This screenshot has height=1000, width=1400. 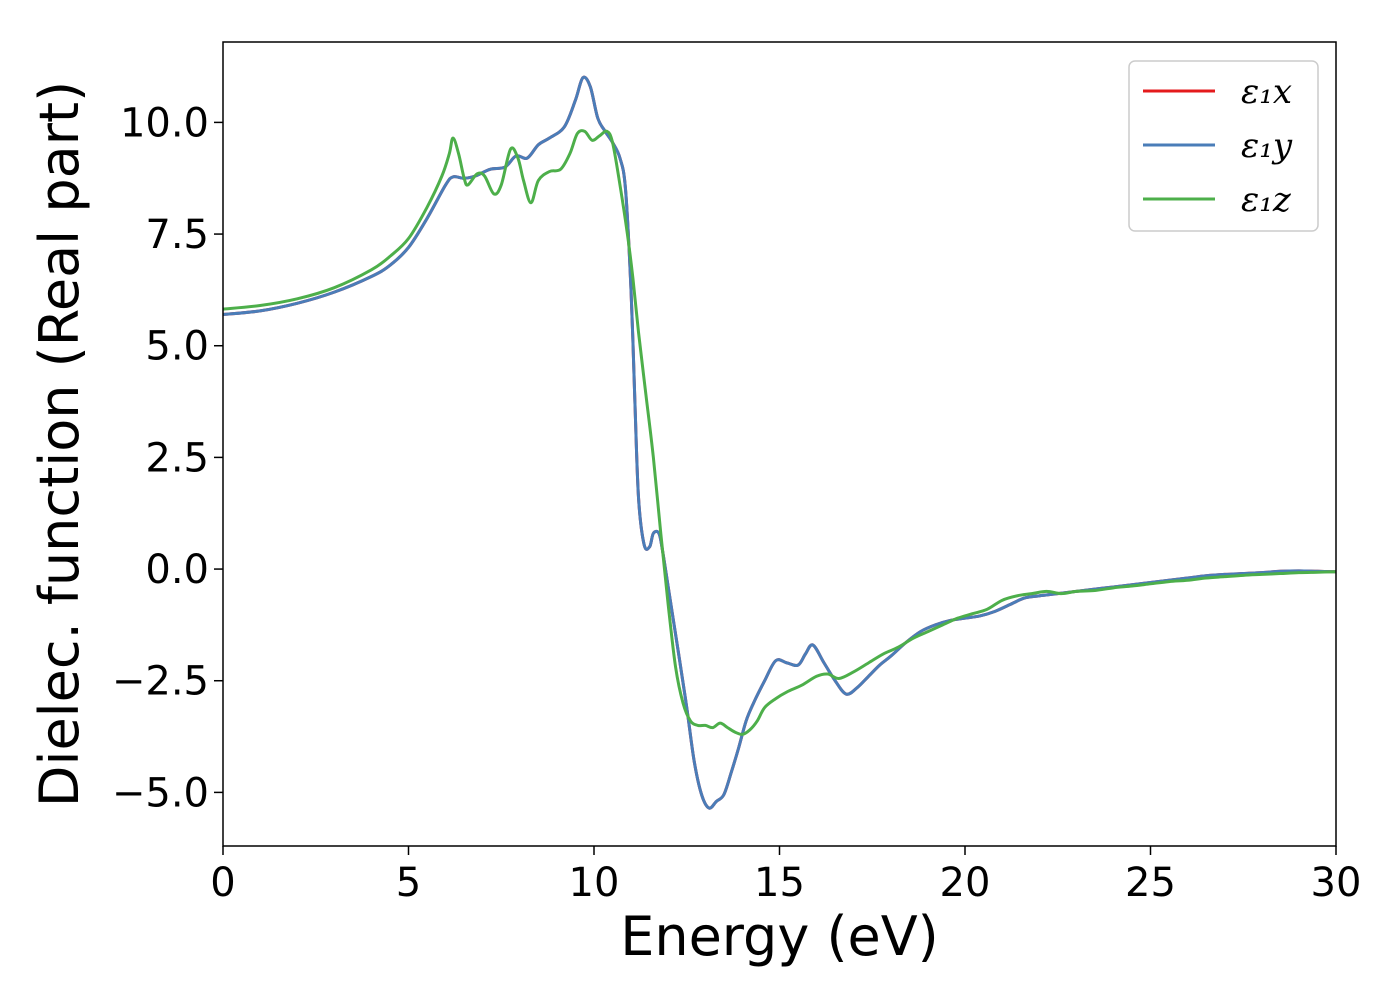 What do you see at coordinates (779, 936) in the screenshot?
I see `x-axis-title: Energy (eV)` at bounding box center [779, 936].